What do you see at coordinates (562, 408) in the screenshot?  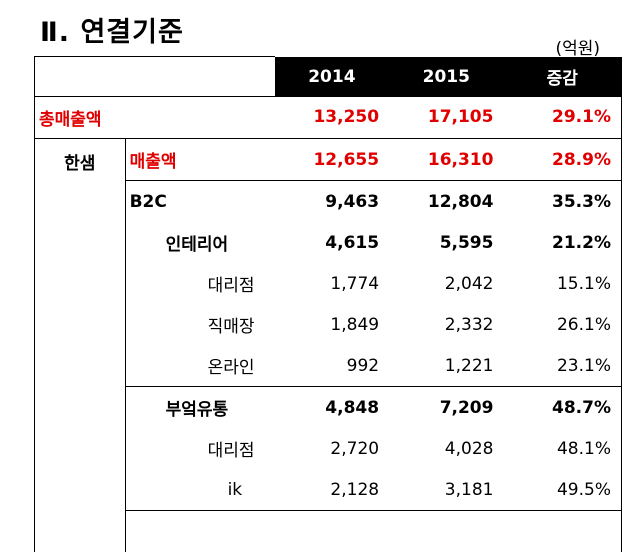 I see `cell-kitchen-change: 48.7%` at bounding box center [562, 408].